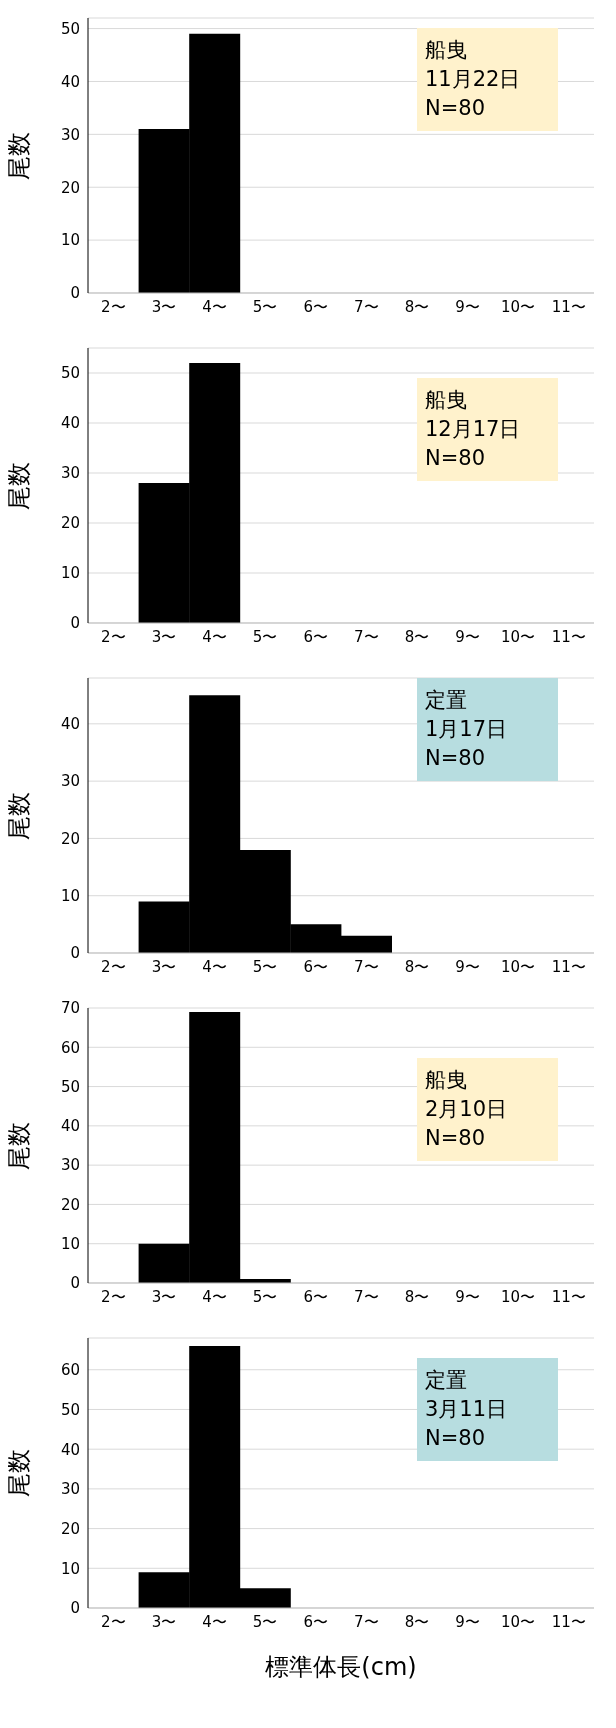  What do you see at coordinates (70, 1008) in the screenshot?
I see `y-tick-label: 70` at bounding box center [70, 1008].